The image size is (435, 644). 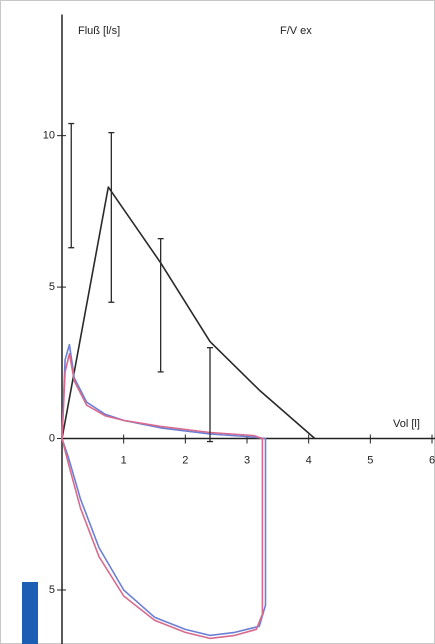 What do you see at coordinates (406, 424) in the screenshot?
I see `x-axis-label: Vol [l]` at bounding box center [406, 424].